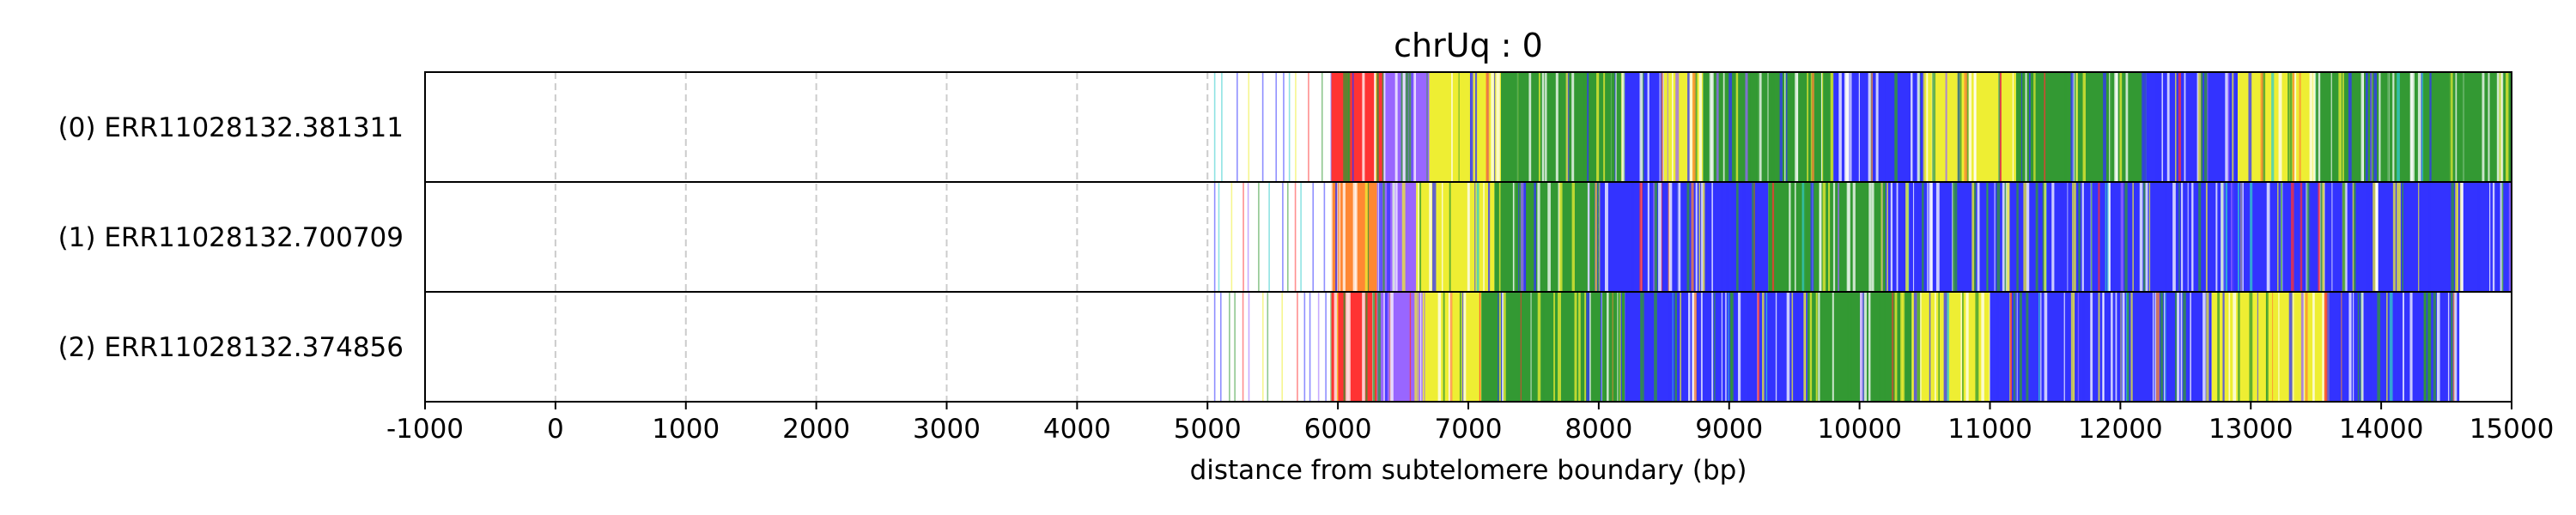 This screenshot has height=515, width=2576. I want to click on x-tick-label: 10000, so click(1859, 429).